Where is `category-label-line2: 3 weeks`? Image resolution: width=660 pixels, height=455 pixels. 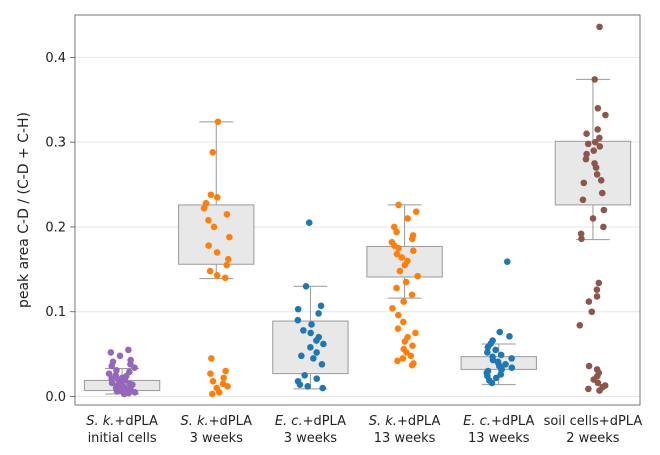 category-label-line2: 3 weeks is located at coordinates (311, 438).